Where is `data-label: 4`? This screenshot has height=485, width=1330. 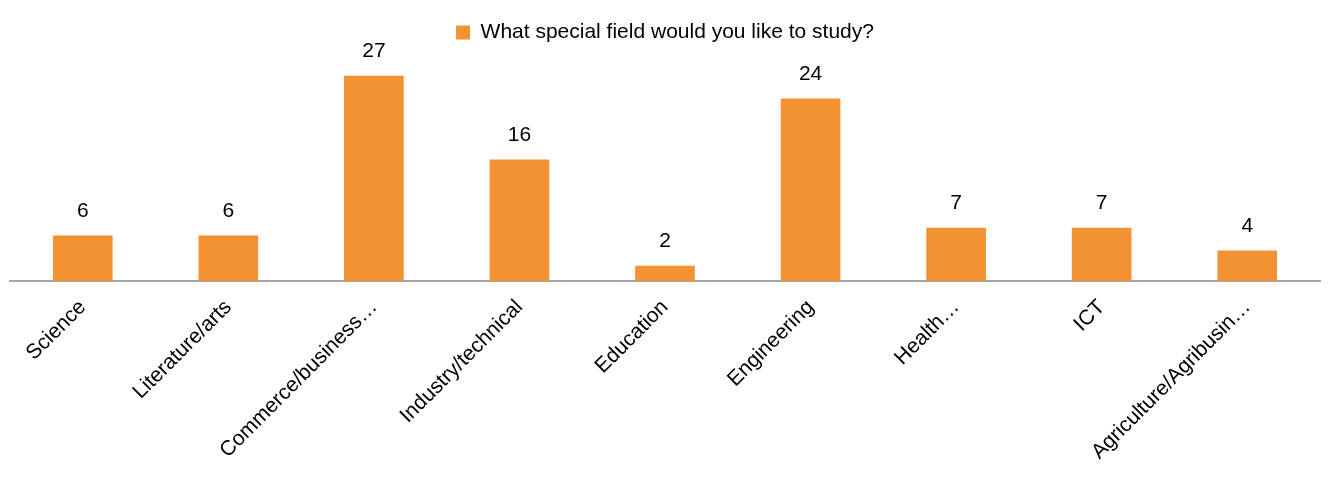 data-label: 4 is located at coordinates (1247, 224).